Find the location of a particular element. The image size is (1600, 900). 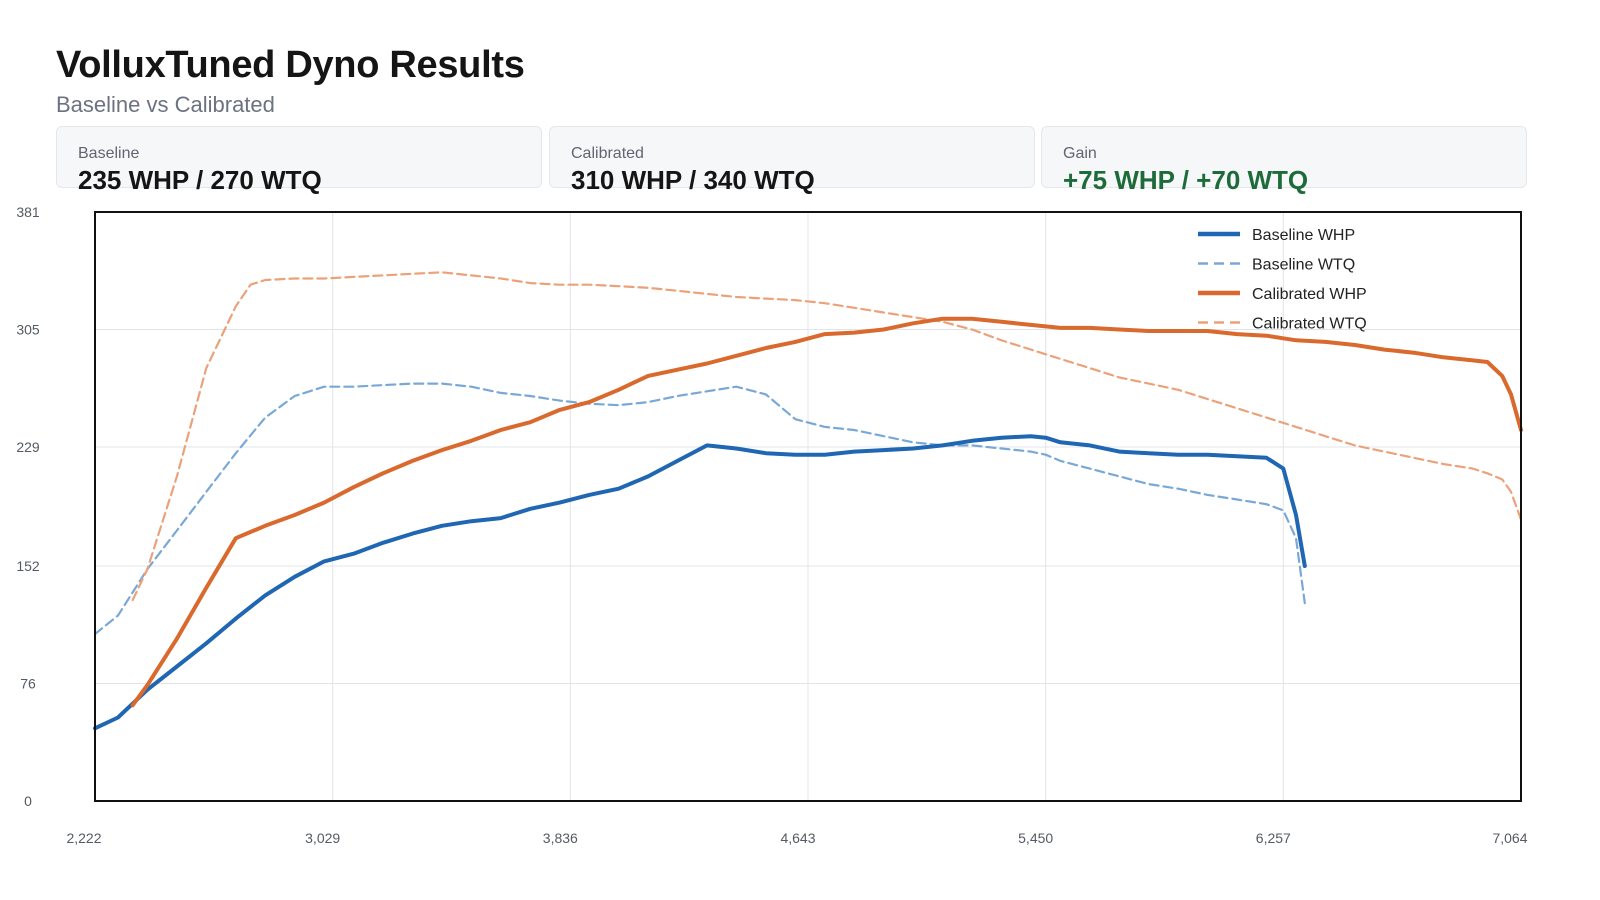

baseline-card-label: Baseline is located at coordinates (109, 153).